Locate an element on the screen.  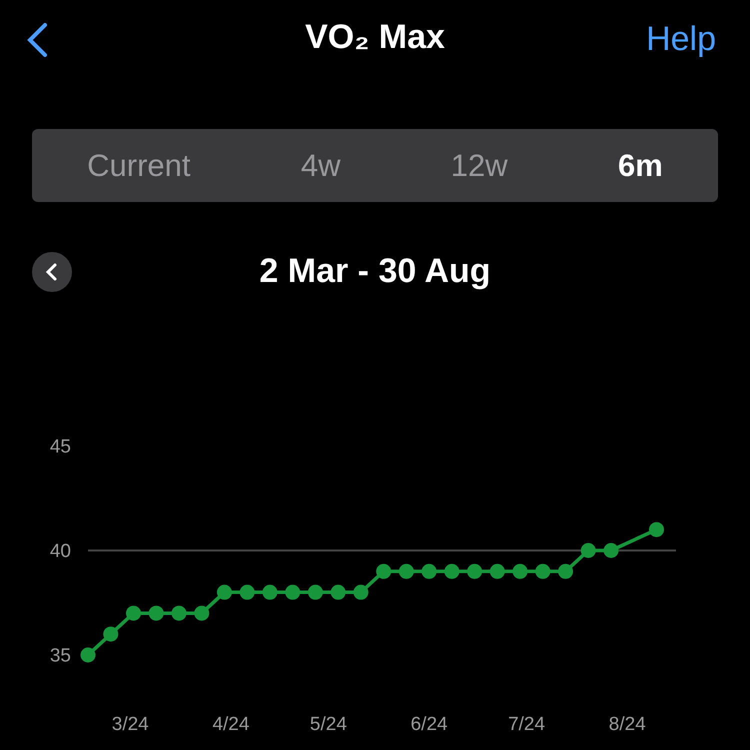
chart-subtitle: 2 Mar - 30 Aug is located at coordinates (375, 271).